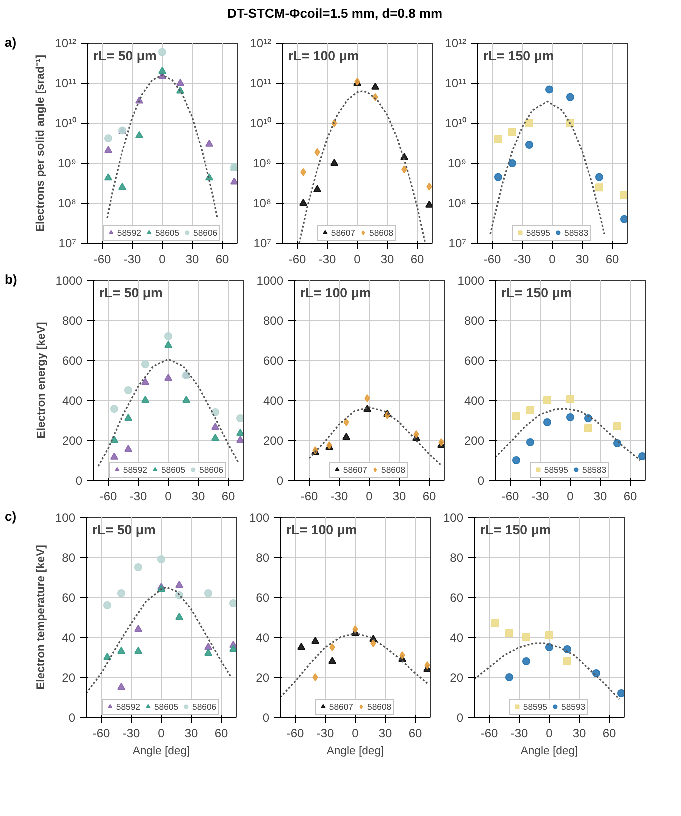 This screenshot has height=816, width=681. What do you see at coordinates (41, 143) in the screenshot?
I see `y-axis-title: Electrons per solid angle [srad⁻¹]` at bounding box center [41, 143].